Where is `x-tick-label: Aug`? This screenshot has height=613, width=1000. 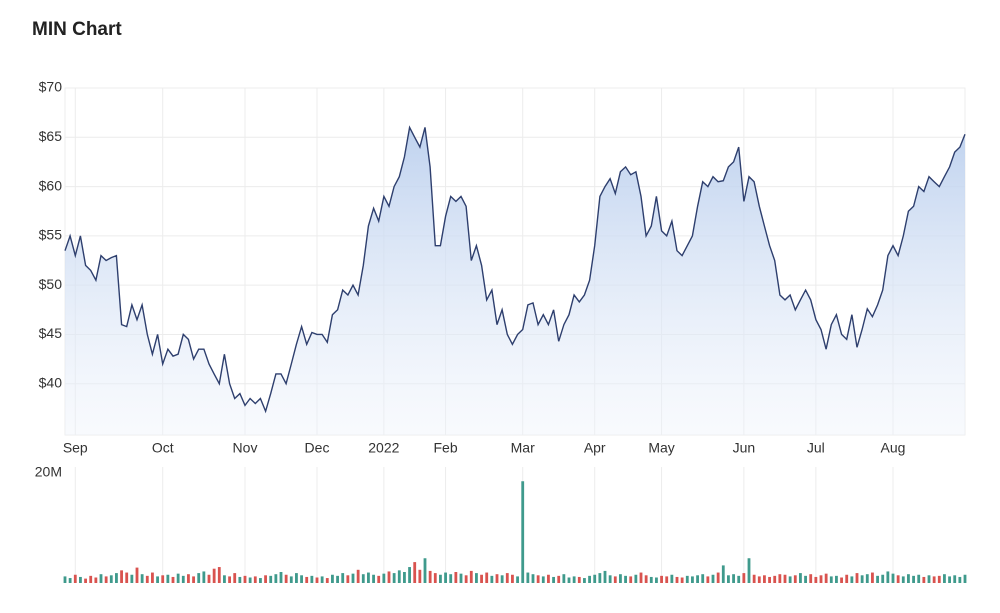 x-tick-label: Aug is located at coordinates (893, 448).